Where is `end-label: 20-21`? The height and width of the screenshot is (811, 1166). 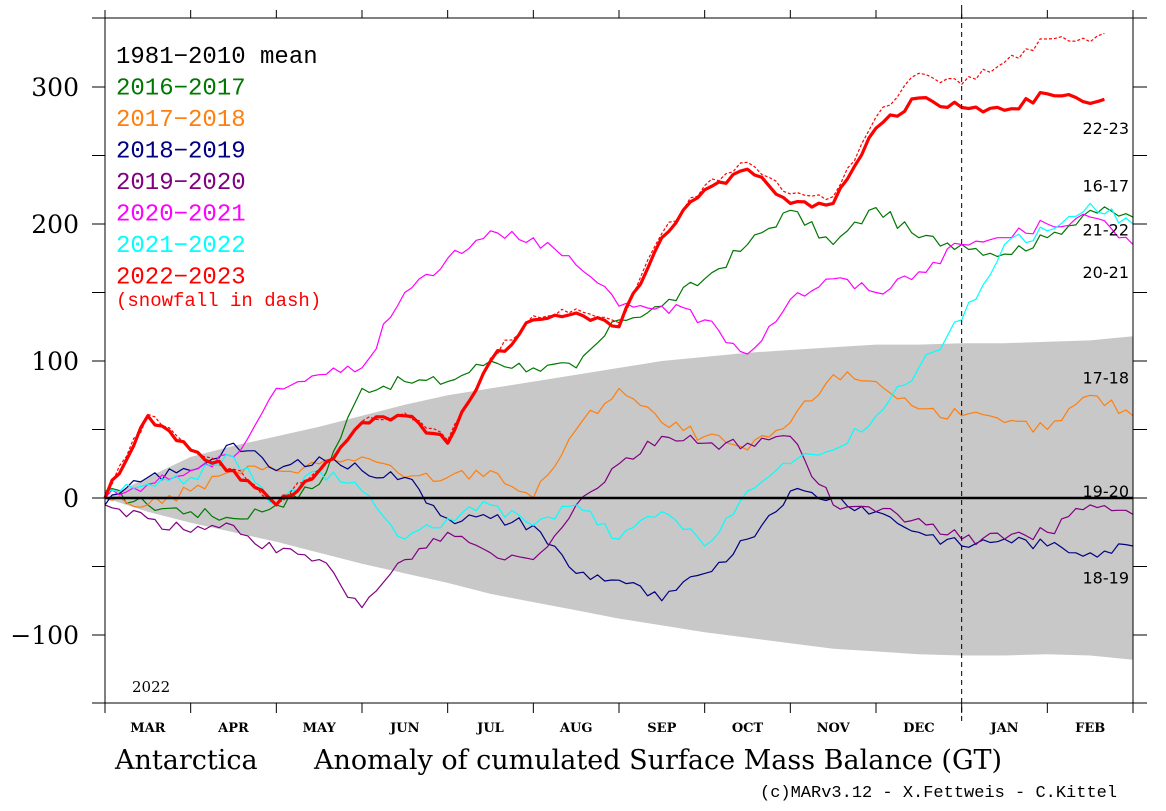 end-label: 20-21 is located at coordinates (1106, 272).